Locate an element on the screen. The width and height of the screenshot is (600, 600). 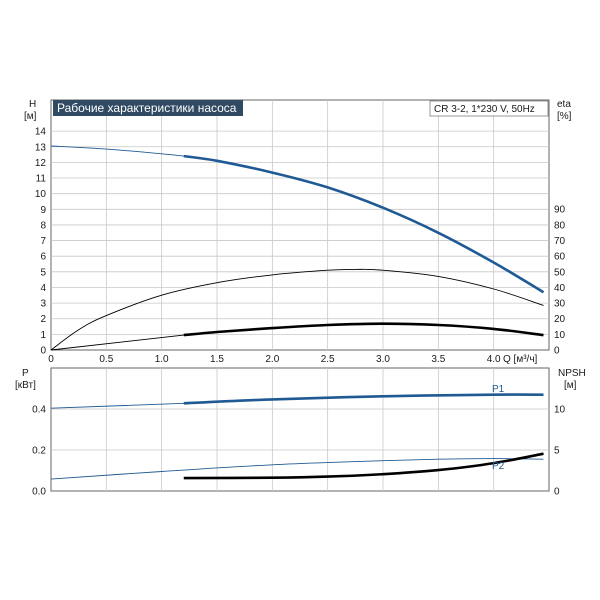
p2-curve-thin is located at coordinates (297, 469).